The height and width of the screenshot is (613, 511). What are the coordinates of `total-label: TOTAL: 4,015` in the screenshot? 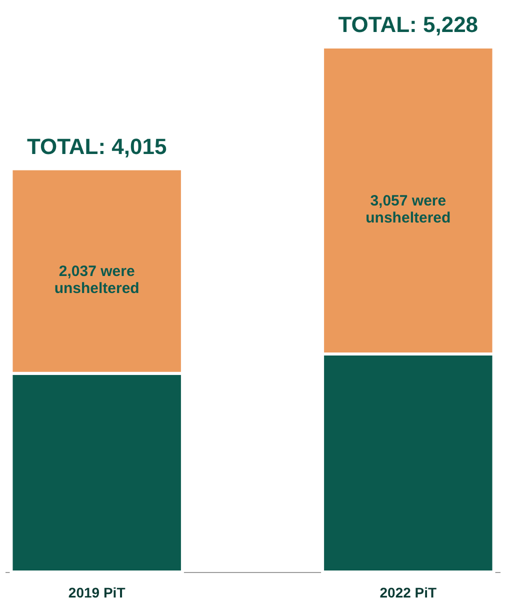 It's located at (96, 146).